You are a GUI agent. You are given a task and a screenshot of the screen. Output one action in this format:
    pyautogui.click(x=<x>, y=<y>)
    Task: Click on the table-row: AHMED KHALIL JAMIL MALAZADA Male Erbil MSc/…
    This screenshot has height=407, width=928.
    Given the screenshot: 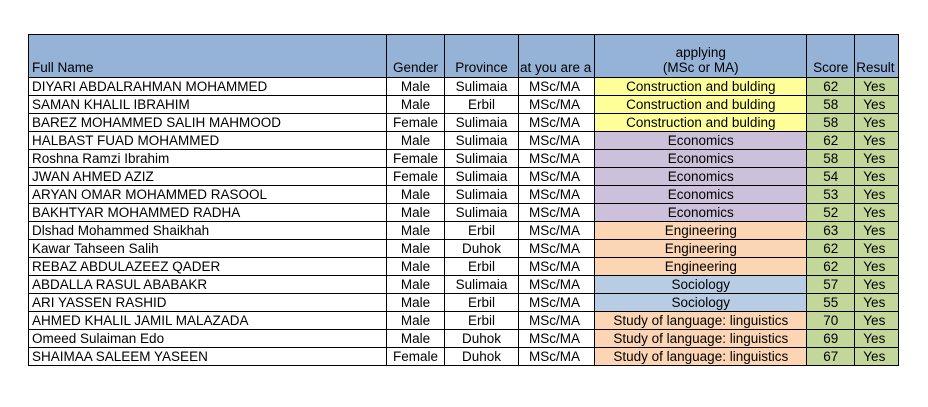 What is the action you would take?
    pyautogui.click(x=463, y=320)
    